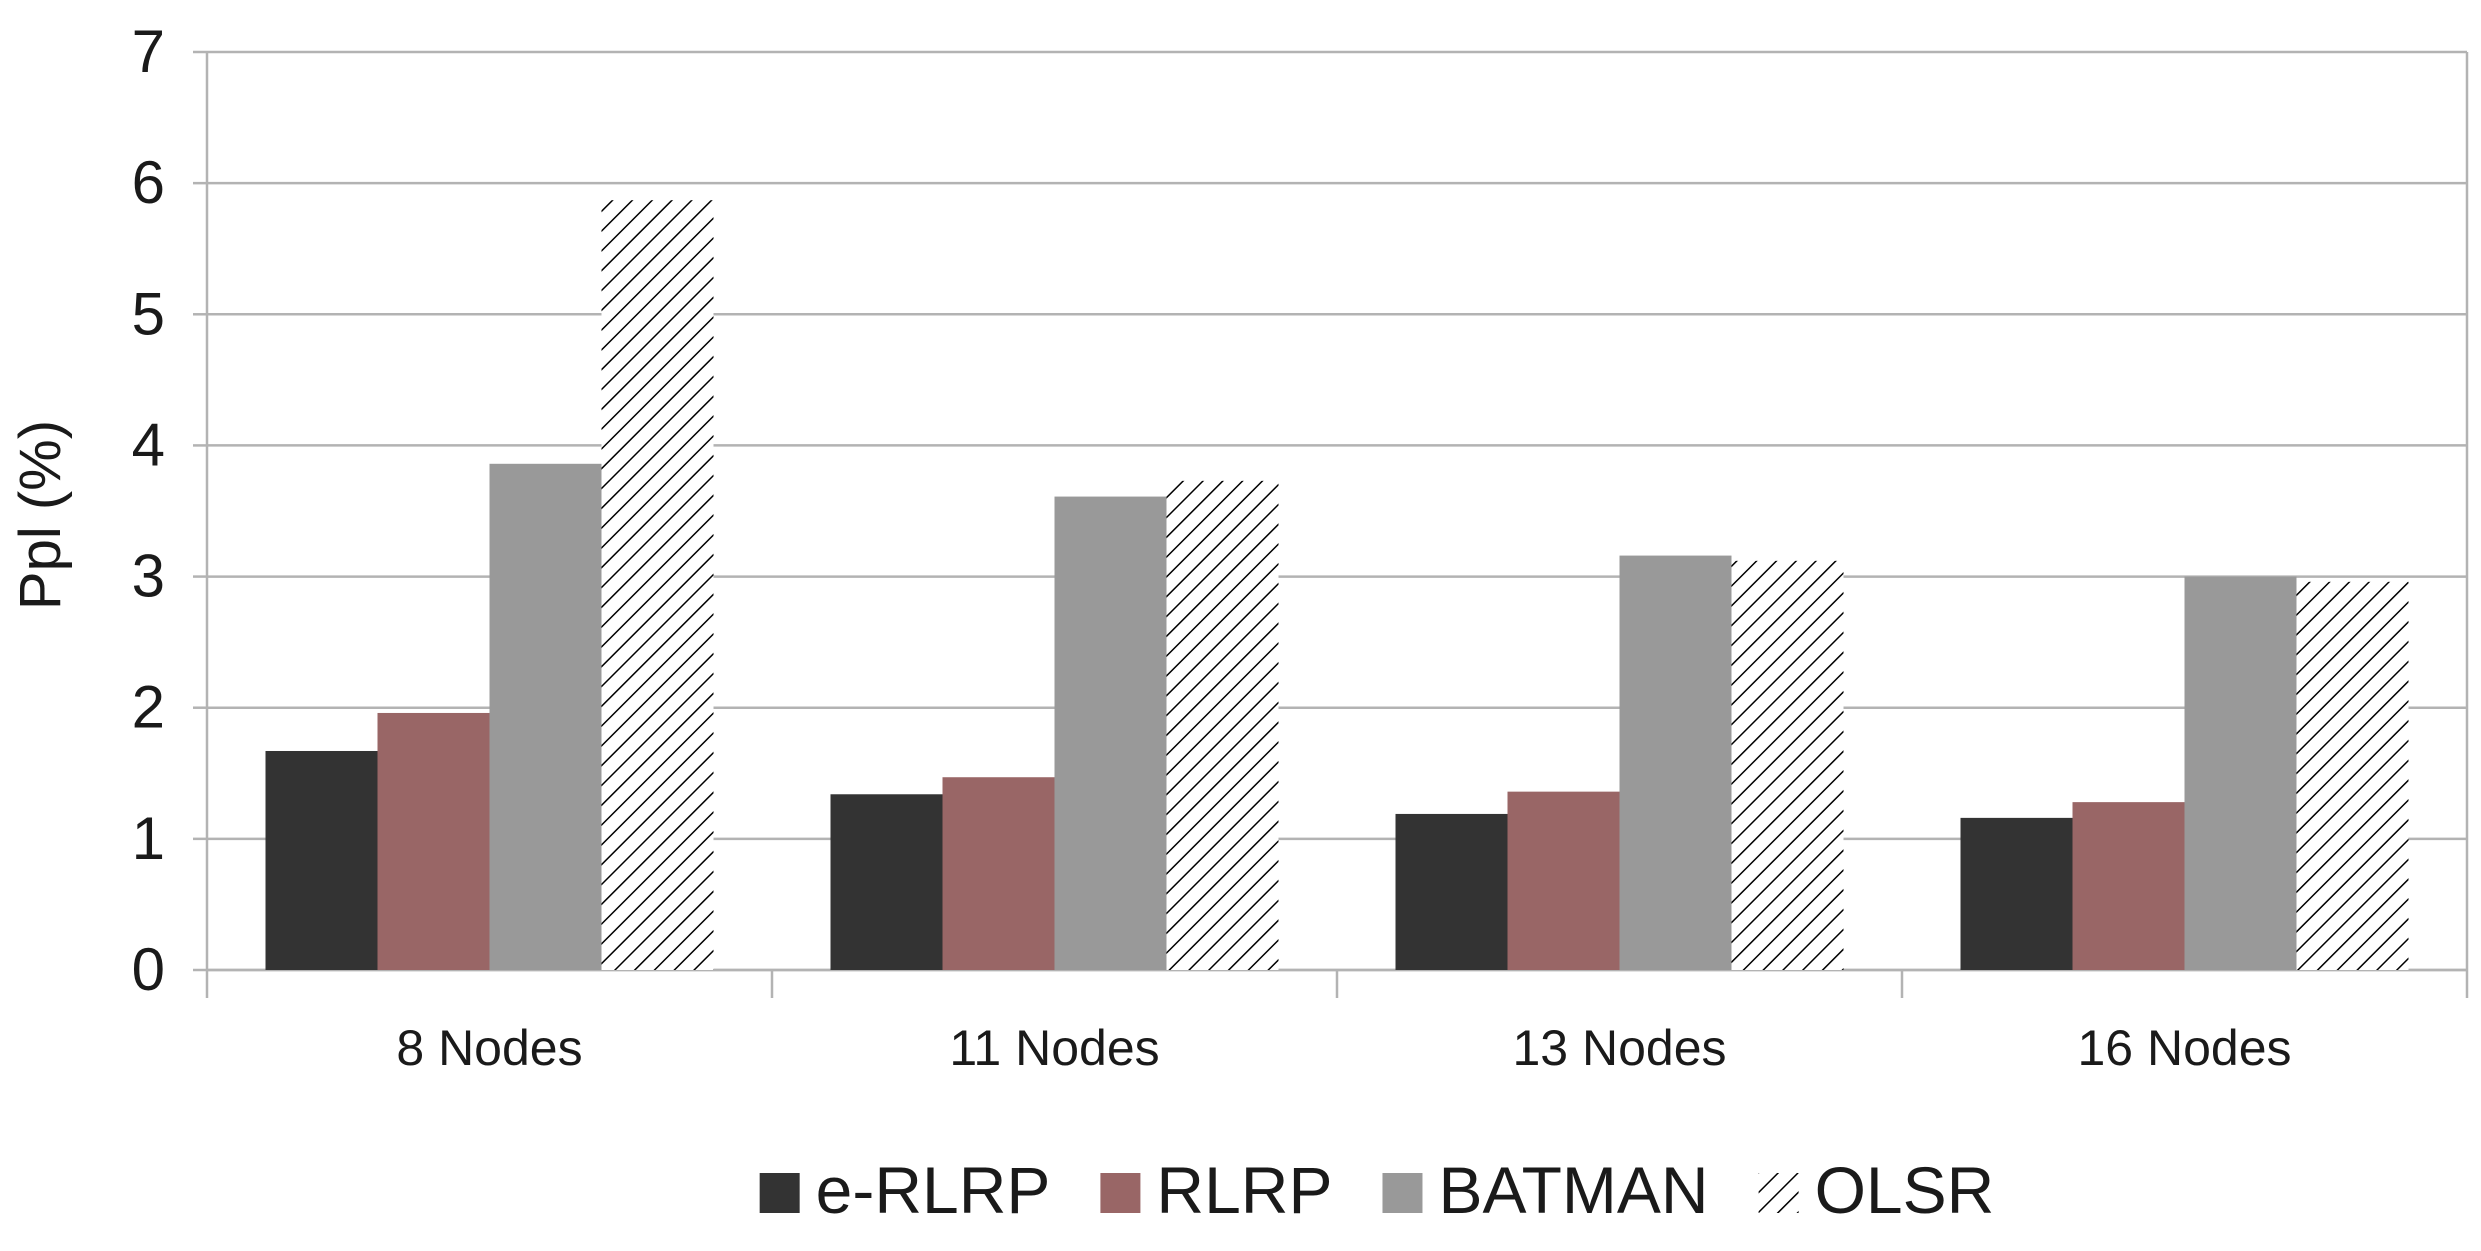 The height and width of the screenshot is (1251, 2481). What do you see at coordinates (1377, 1190) in the screenshot?
I see `legend: e-RLRP RLRP BATMAN OLSR` at bounding box center [1377, 1190].